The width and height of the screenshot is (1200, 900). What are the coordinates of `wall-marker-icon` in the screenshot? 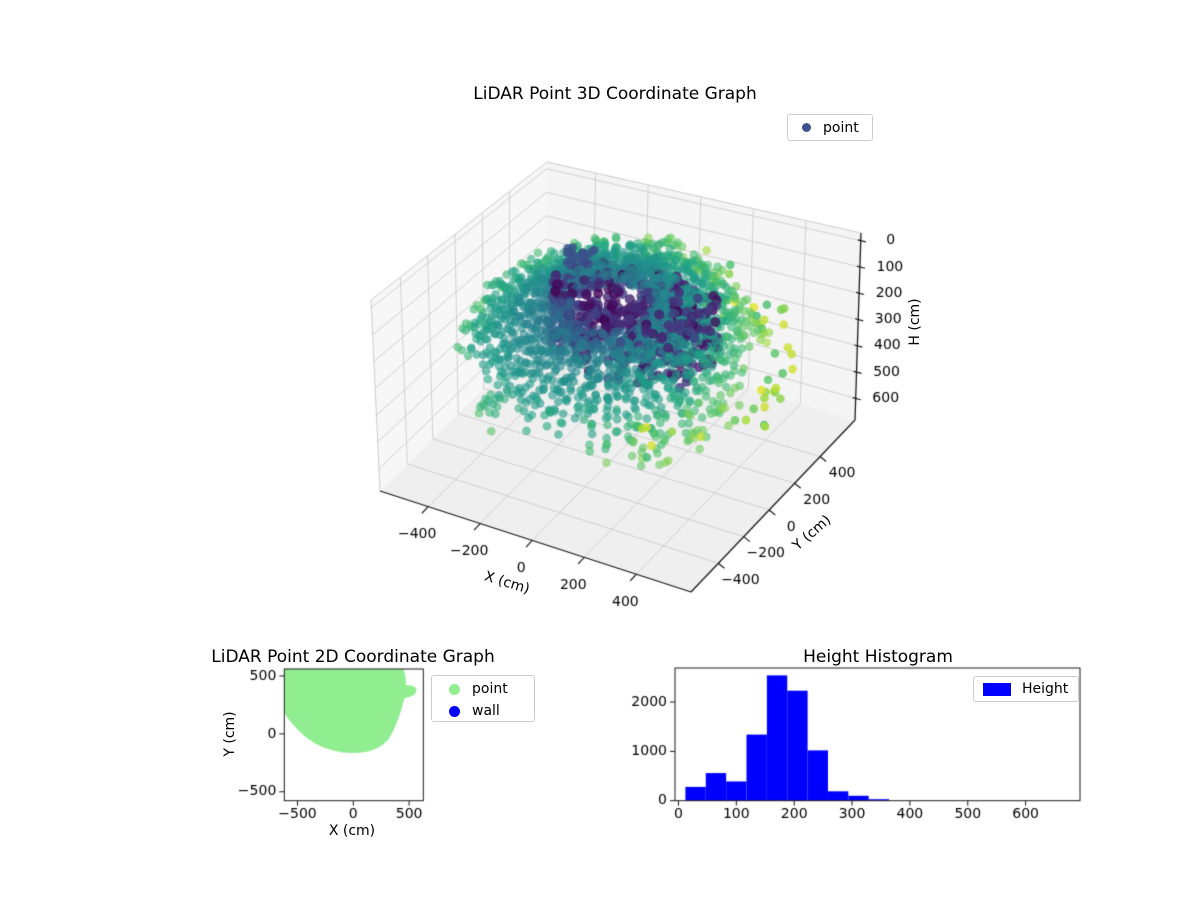 It's located at (454, 711).